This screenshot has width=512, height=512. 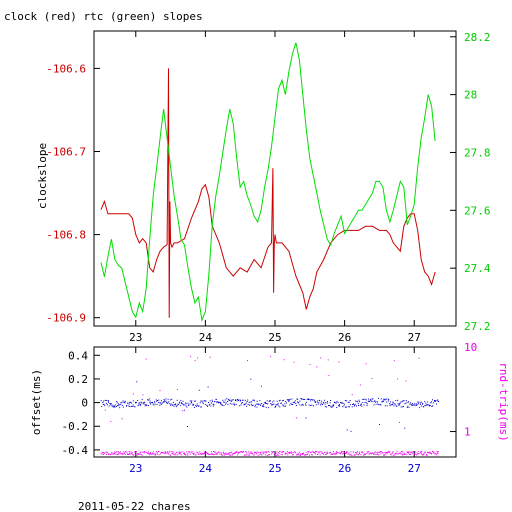 I want to click on bottom-right-axis: 1 10, so click(x=463, y=390).